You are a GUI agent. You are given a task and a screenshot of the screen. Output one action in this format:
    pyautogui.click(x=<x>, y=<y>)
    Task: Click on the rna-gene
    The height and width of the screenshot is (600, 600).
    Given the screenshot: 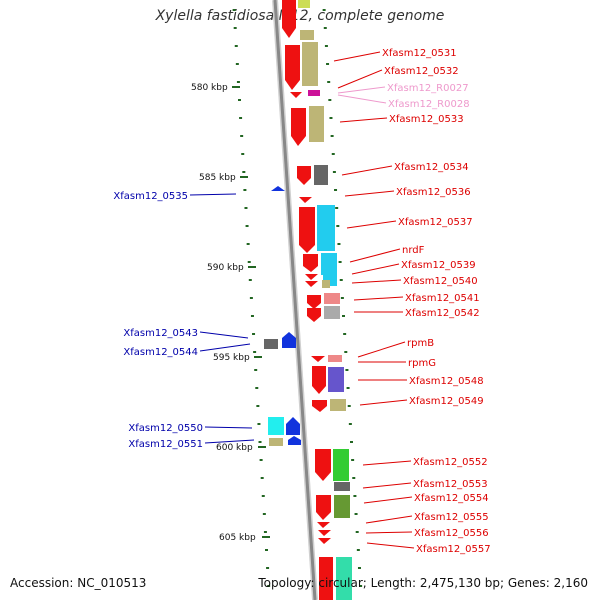 What is the action you would take?
    pyautogui.click(x=314, y=93)
    